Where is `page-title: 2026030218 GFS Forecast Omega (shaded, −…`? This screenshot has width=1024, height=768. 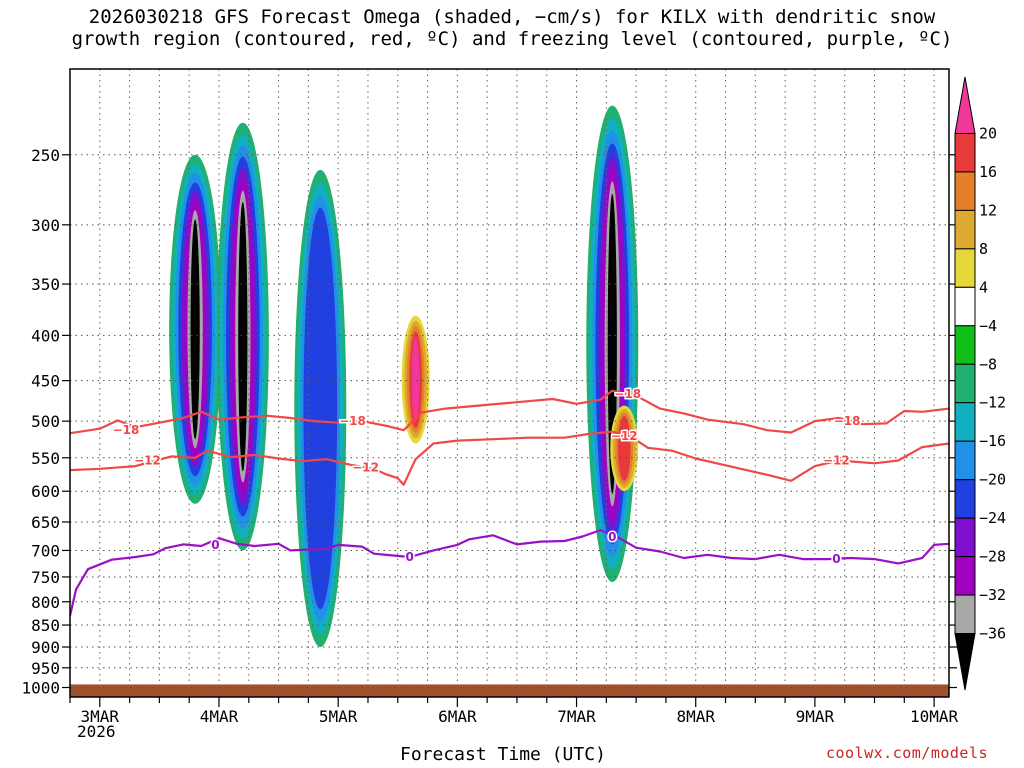
page-title: 2026030218 GFS Forecast Omega (shaded, −… is located at coordinates (512, 28).